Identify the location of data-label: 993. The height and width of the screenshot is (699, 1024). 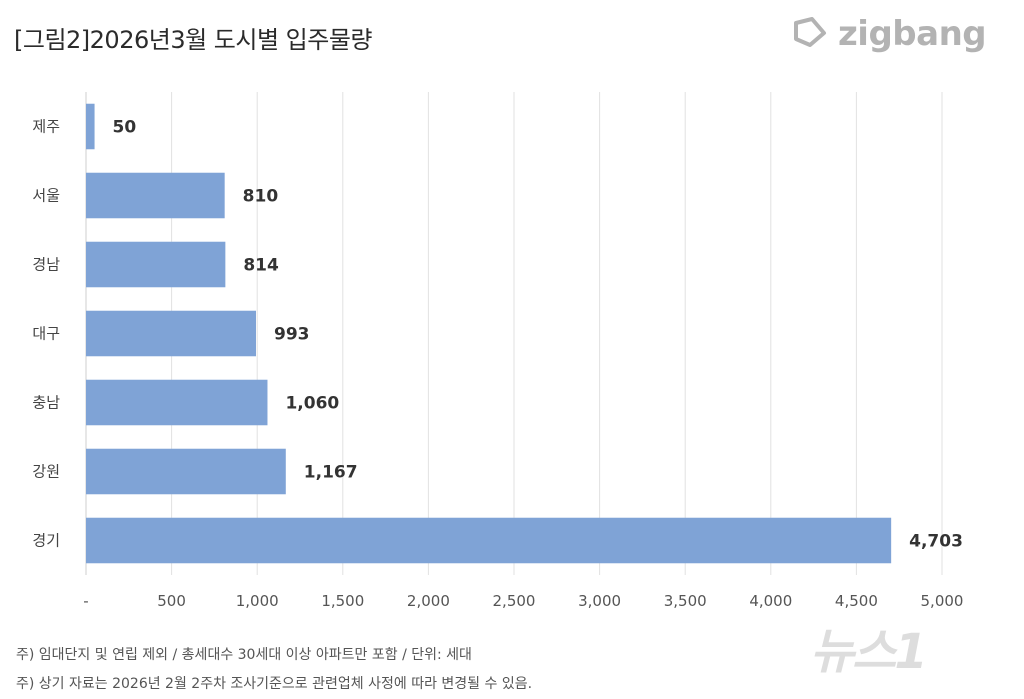
(292, 335).